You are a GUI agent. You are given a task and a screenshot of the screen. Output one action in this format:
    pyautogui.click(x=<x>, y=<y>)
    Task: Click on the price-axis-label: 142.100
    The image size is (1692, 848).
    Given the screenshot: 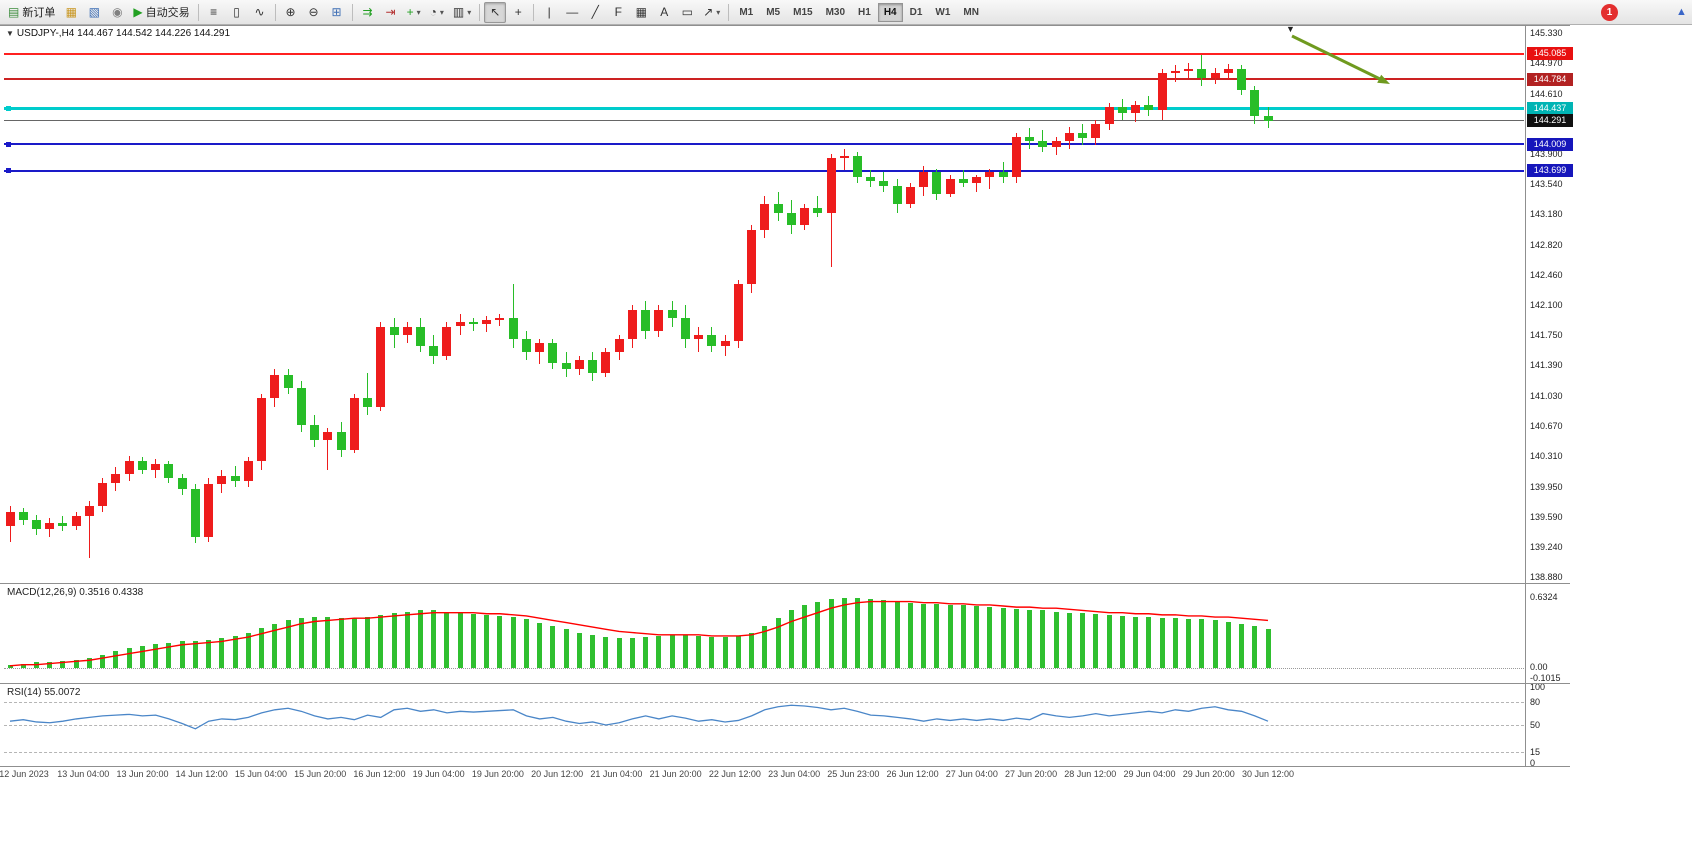 What is the action you would take?
    pyautogui.click(x=1546, y=305)
    